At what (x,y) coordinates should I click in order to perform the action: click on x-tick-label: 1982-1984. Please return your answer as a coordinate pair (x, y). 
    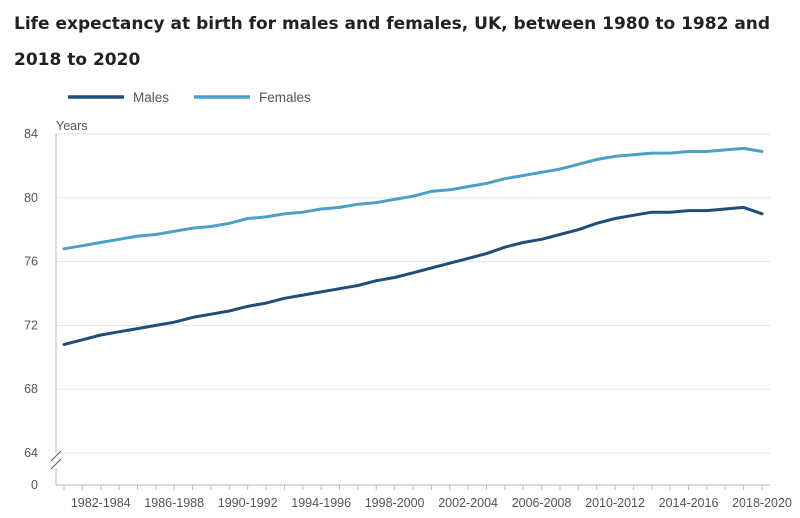
    Looking at the image, I should click on (101, 503).